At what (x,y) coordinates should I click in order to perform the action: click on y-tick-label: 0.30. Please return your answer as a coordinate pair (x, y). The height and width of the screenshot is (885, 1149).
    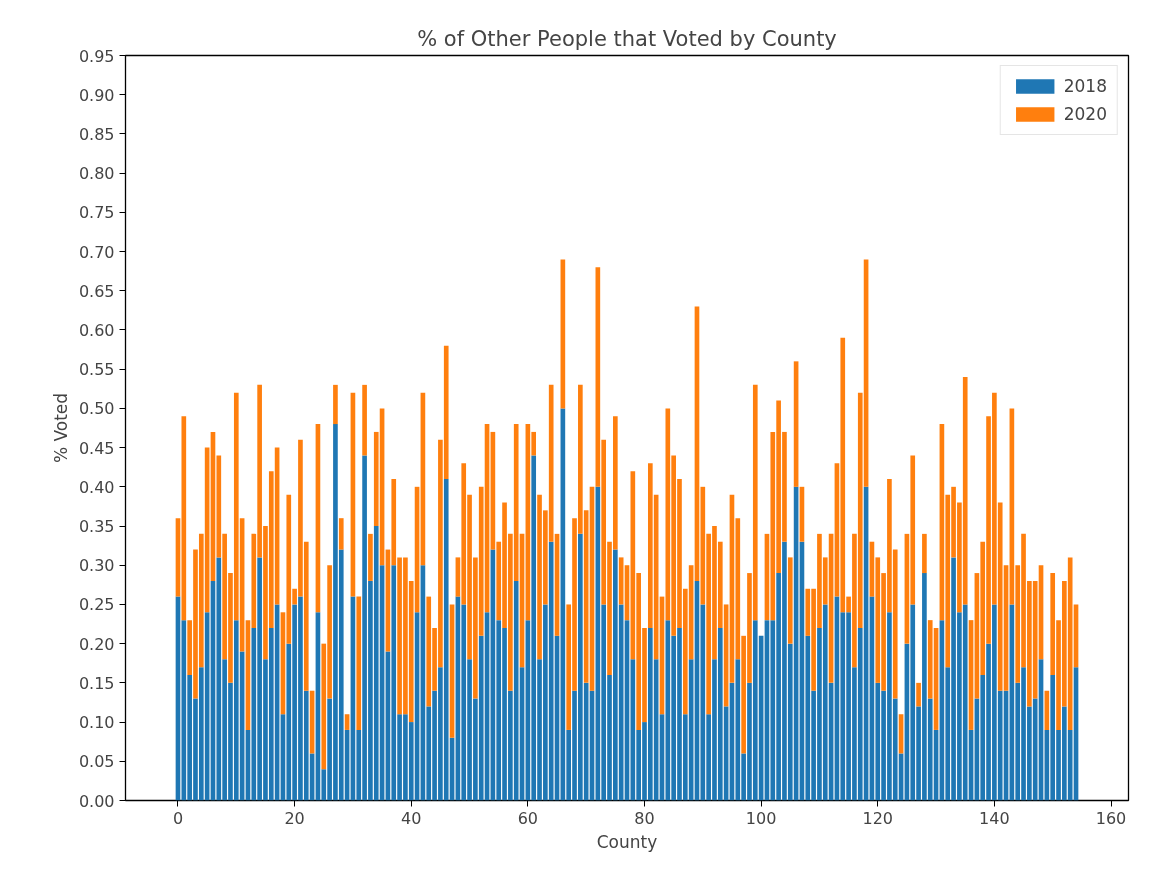
    Looking at the image, I should click on (96, 566).